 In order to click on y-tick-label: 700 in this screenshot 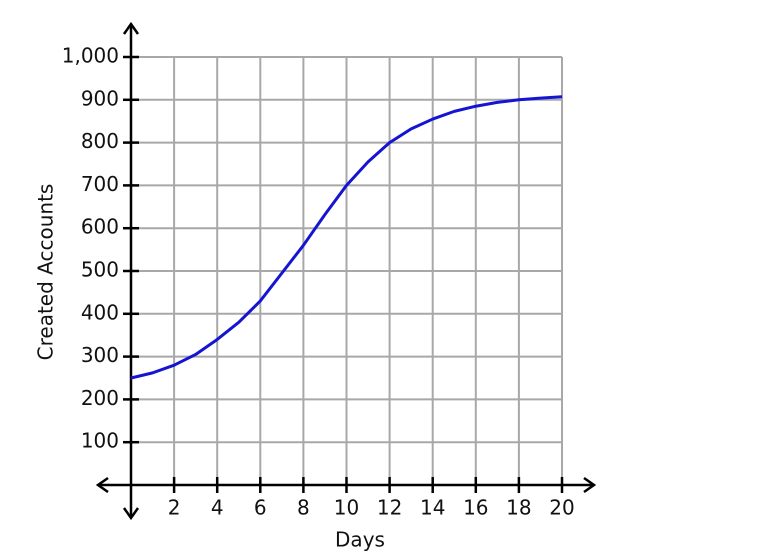, I will do `click(100, 184)`.